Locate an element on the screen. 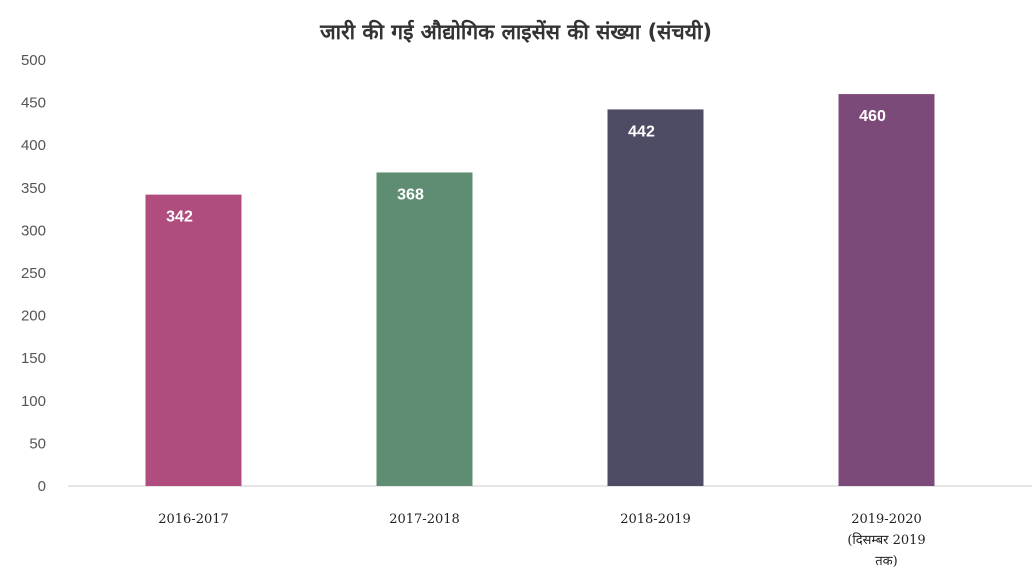 This screenshot has width=1032, height=573. y-tick-label: 300 is located at coordinates (33, 230).